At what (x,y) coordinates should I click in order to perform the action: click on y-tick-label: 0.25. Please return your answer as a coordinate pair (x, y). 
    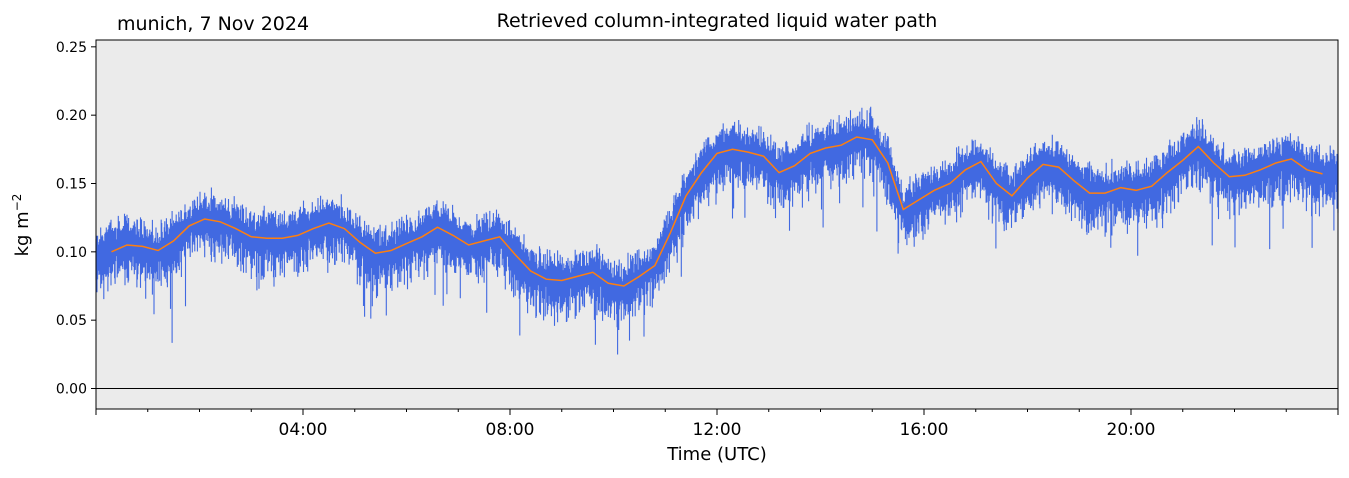
    Looking at the image, I should click on (71, 48).